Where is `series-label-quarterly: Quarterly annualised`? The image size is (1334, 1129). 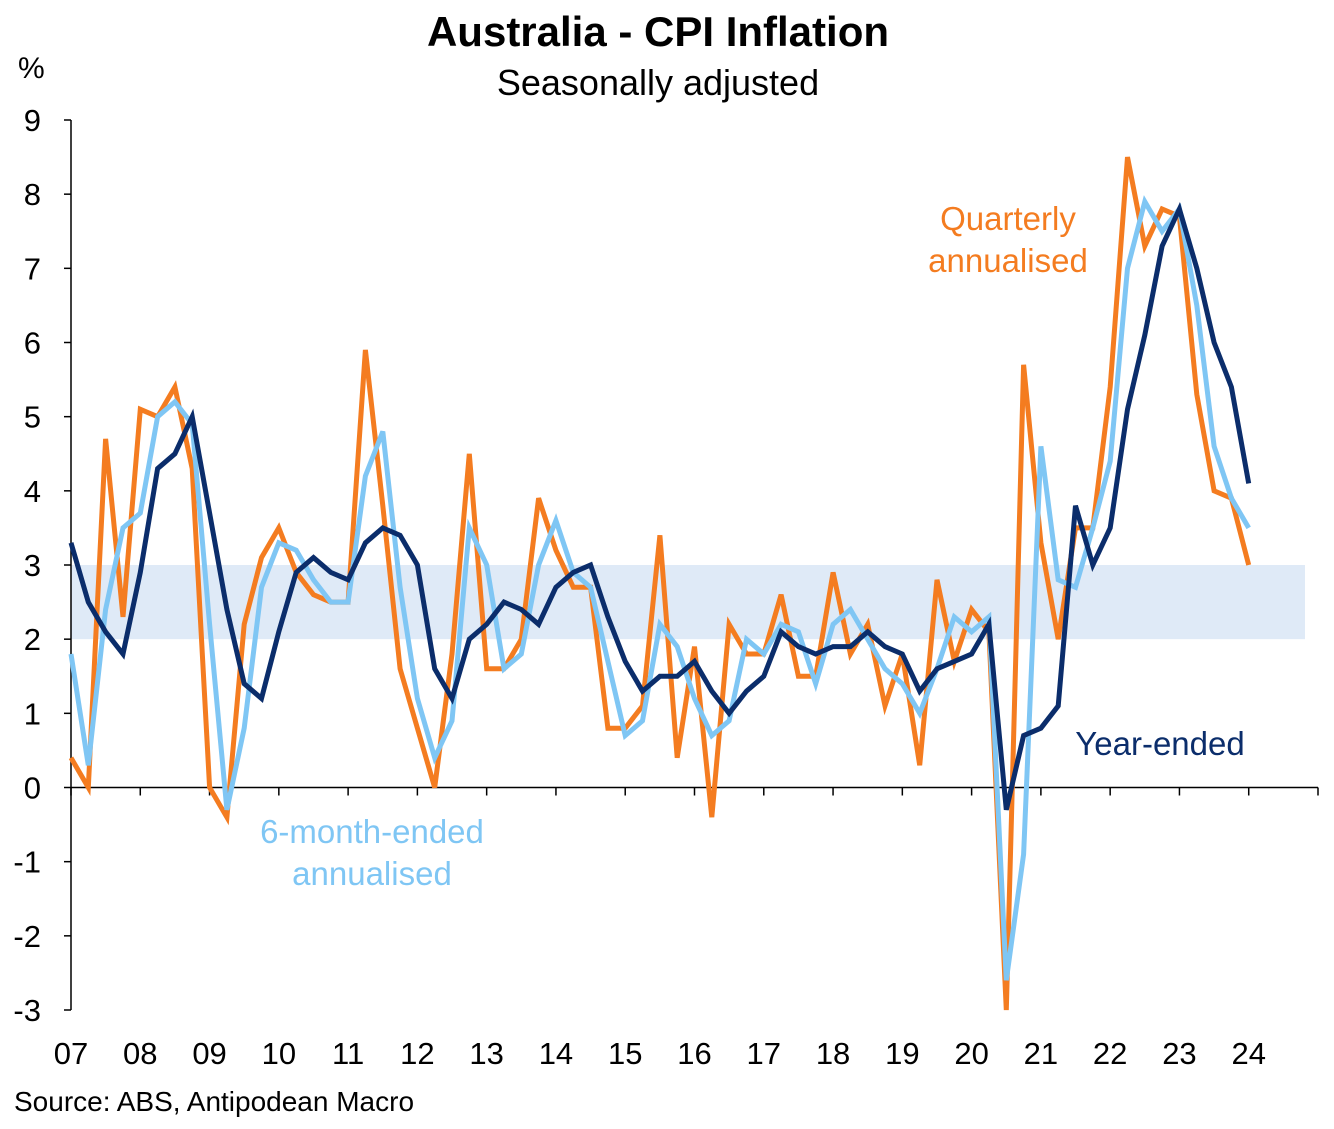 series-label-quarterly: Quarterly annualised is located at coordinates (1008, 239).